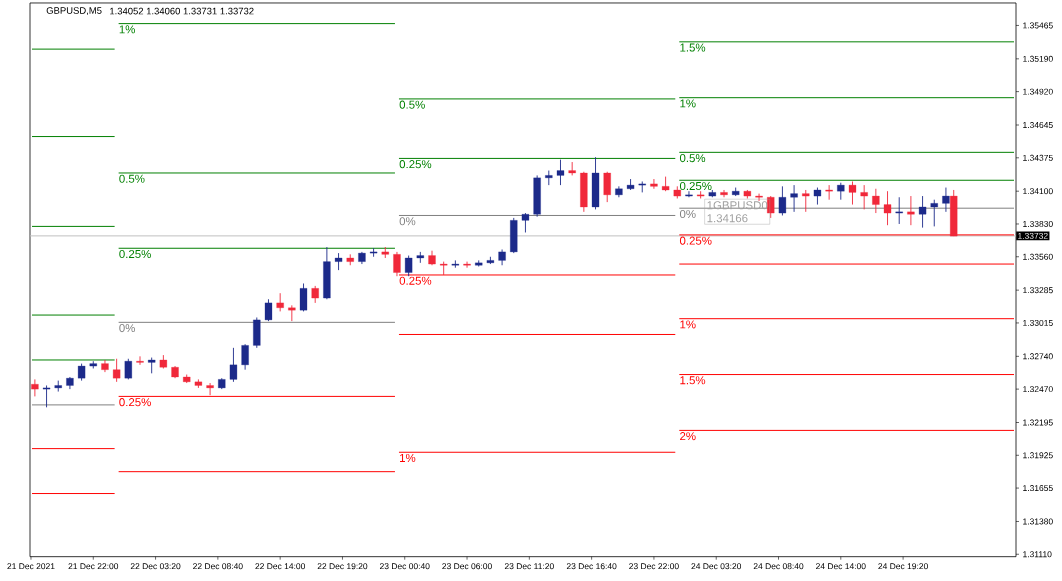 This screenshot has width=1062, height=581. Describe the element at coordinates (1038, 422) in the screenshot. I see `y-tick-label: 1.32195` at that location.